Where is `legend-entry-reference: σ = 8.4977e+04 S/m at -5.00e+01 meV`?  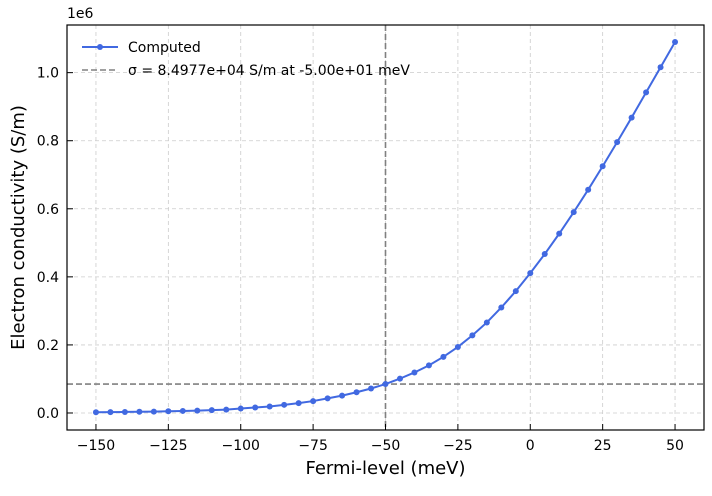 legend-entry-reference: σ = 8.4977e+04 S/m at -5.00e+01 meV is located at coordinates (246, 71).